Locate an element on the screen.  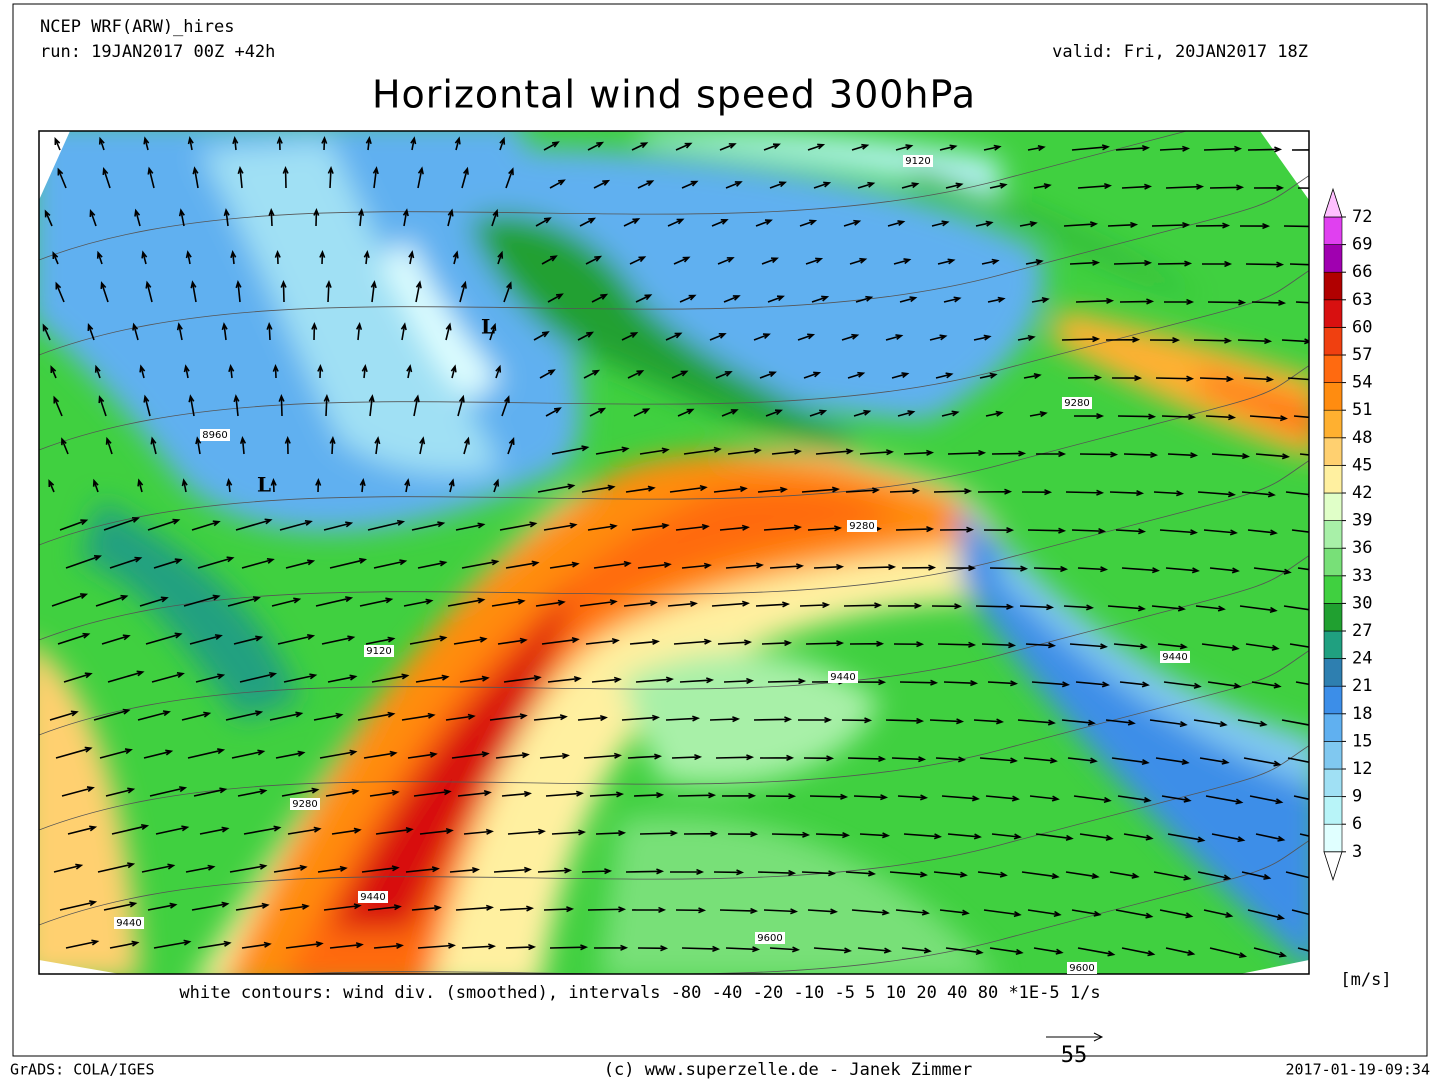
colorbar-label: 15 is located at coordinates (1362, 741).